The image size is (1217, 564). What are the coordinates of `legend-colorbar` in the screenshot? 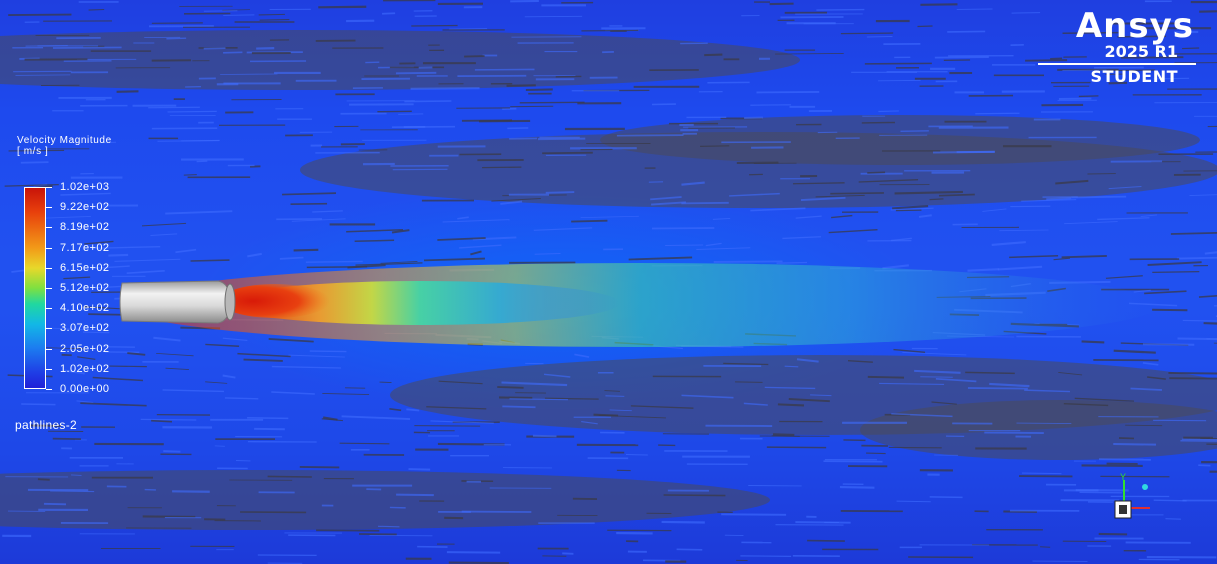 It's located at (35, 288).